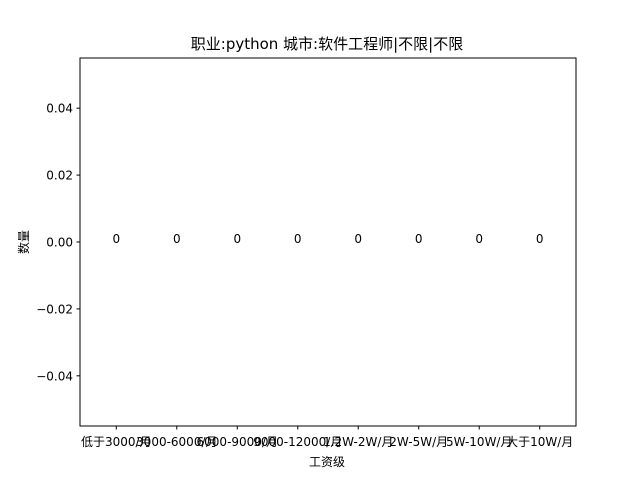 This screenshot has width=640, height=480. I want to click on y-tick-label: 0.00, so click(59, 243).